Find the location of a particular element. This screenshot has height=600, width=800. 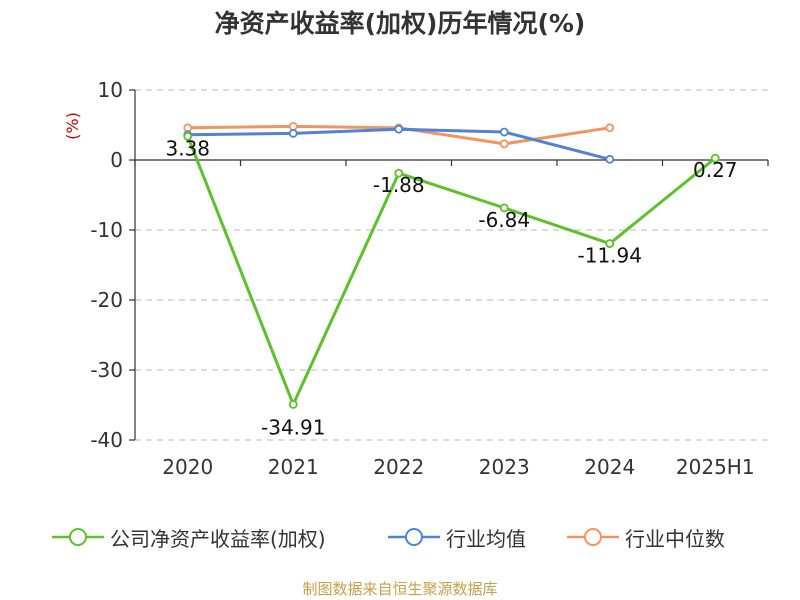

x-tick-label: 2020 is located at coordinates (187, 467).